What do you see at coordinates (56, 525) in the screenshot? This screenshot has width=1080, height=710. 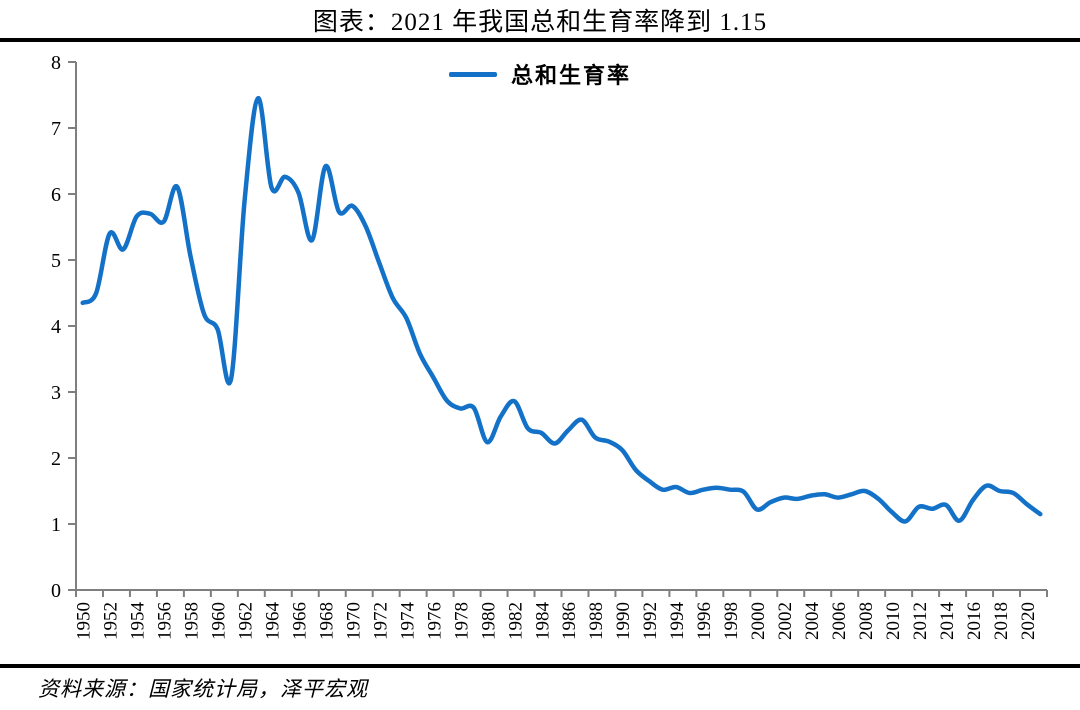 I see `y-tick-label: 1` at bounding box center [56, 525].